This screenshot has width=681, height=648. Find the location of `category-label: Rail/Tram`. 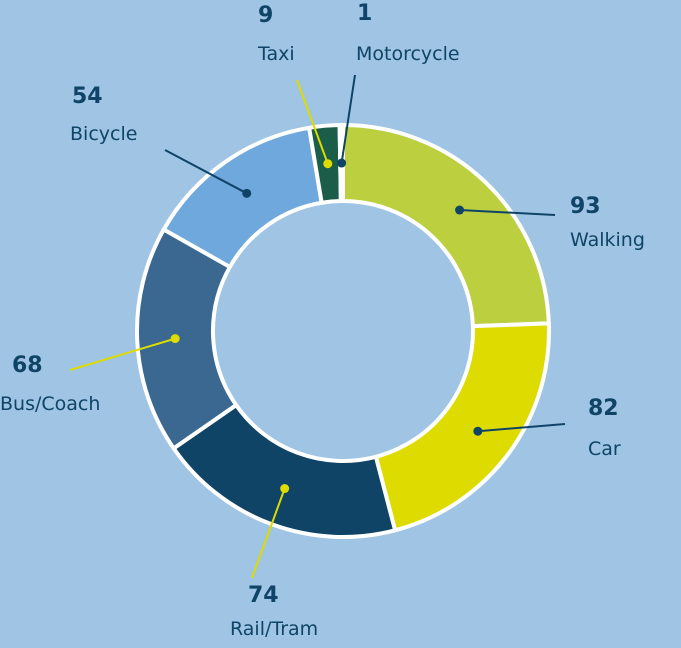

category-label: Rail/Tram is located at coordinates (274, 629).